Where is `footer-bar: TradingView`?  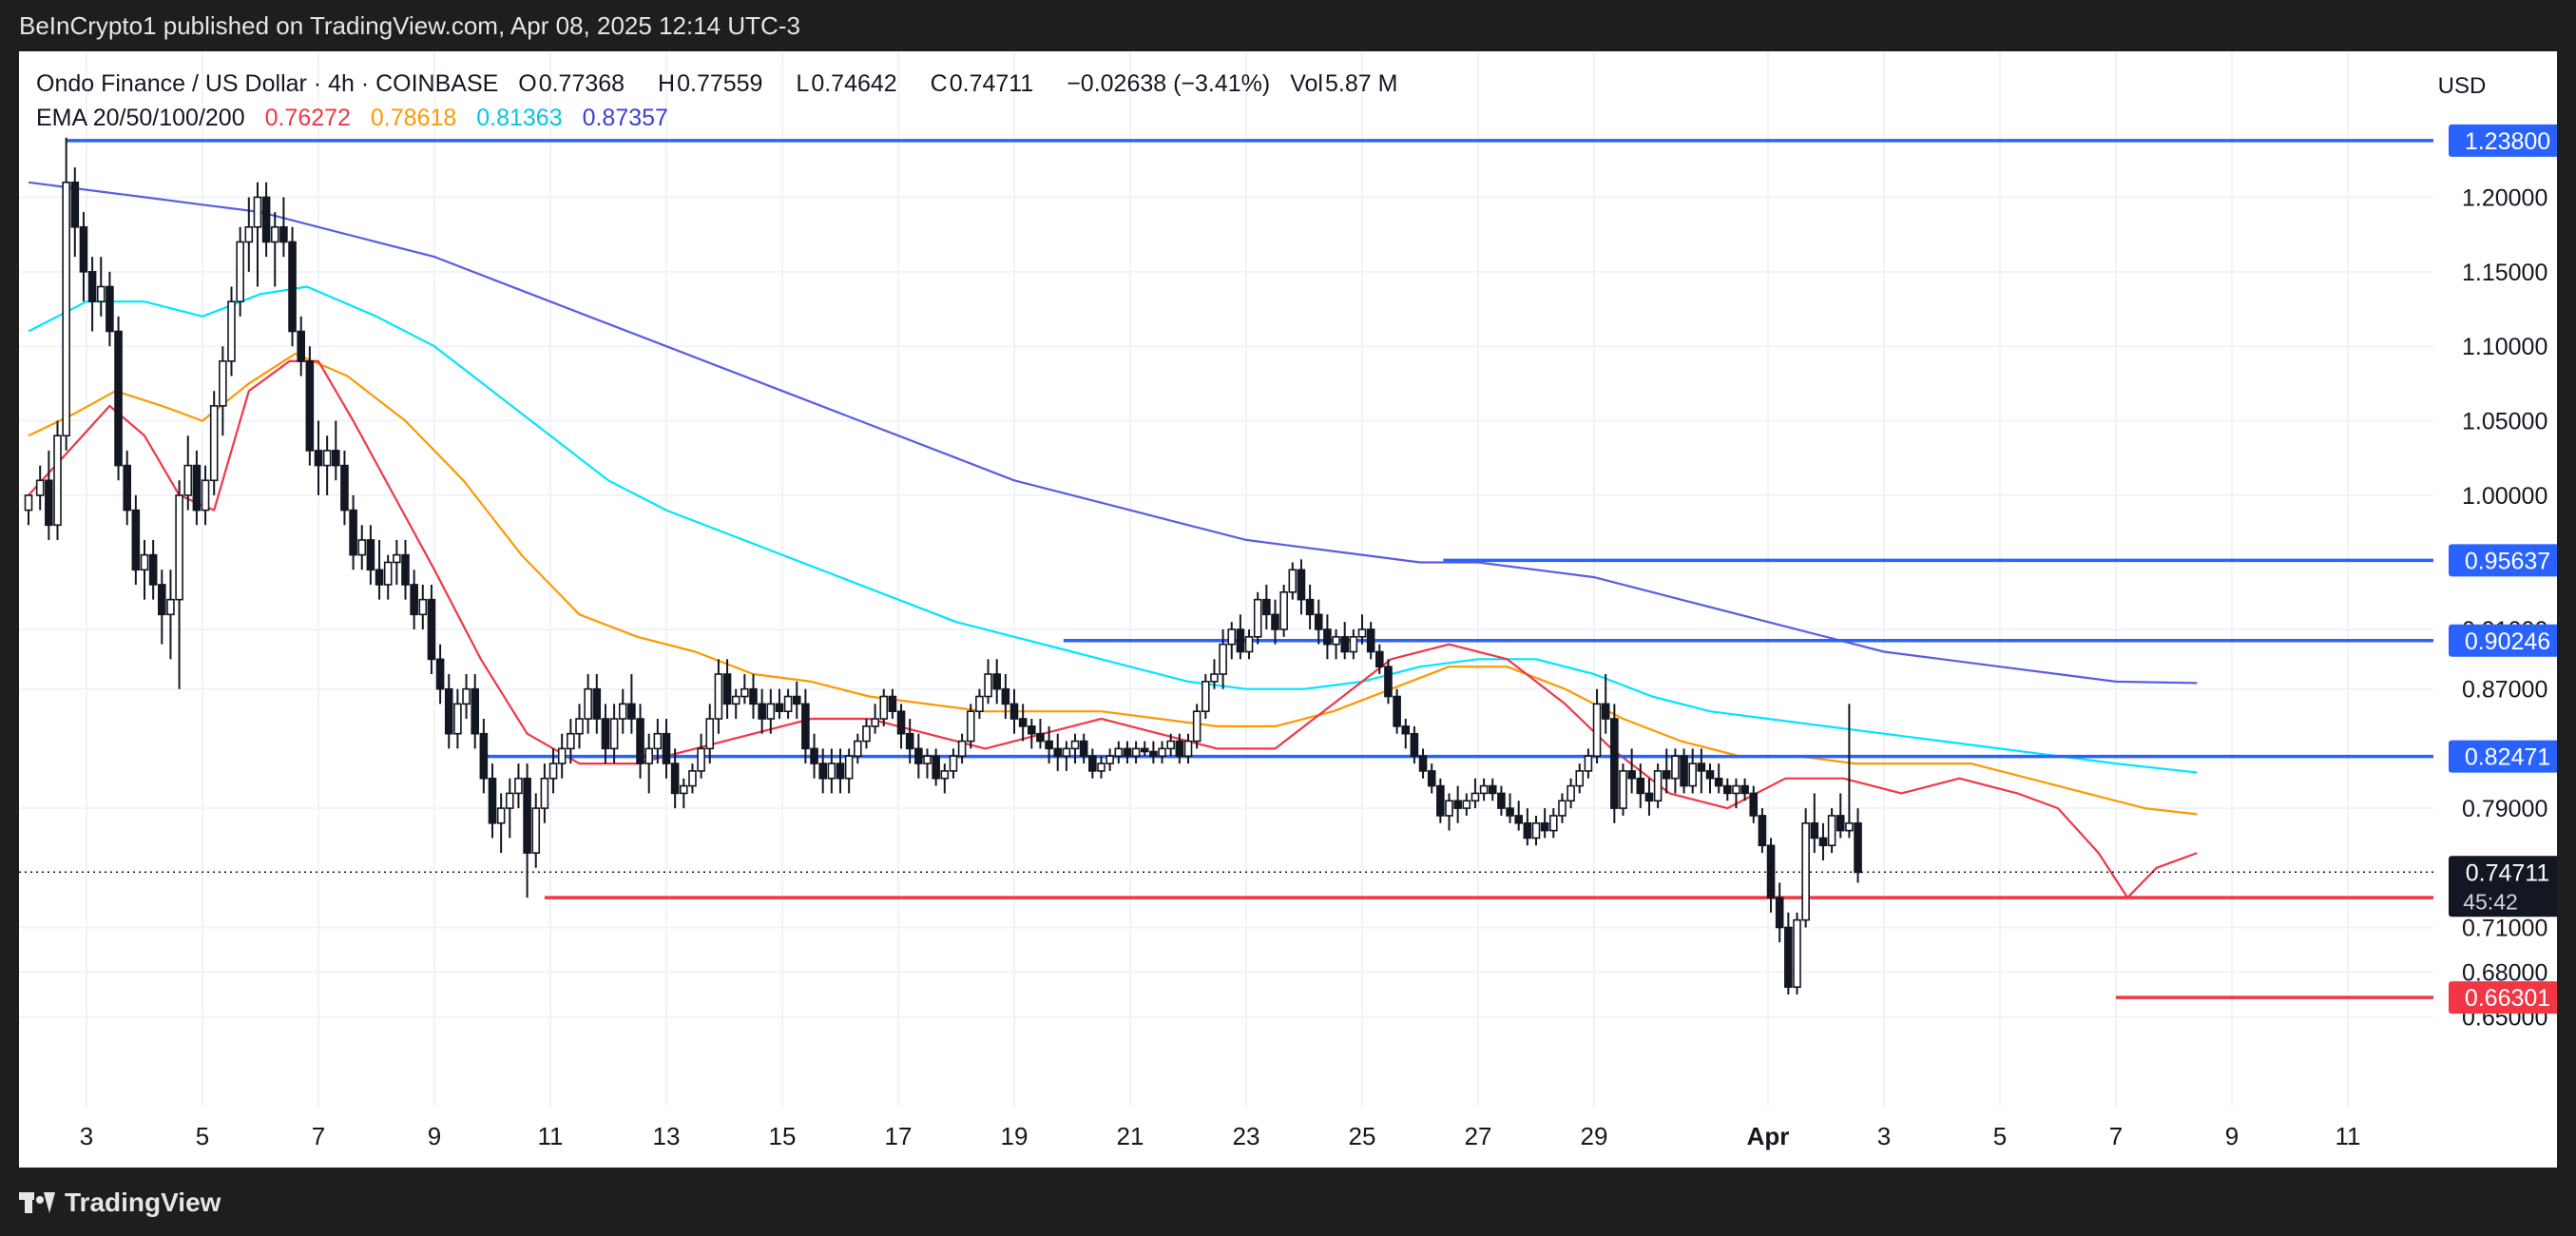
footer-bar: TradingView is located at coordinates (1288, 1202).